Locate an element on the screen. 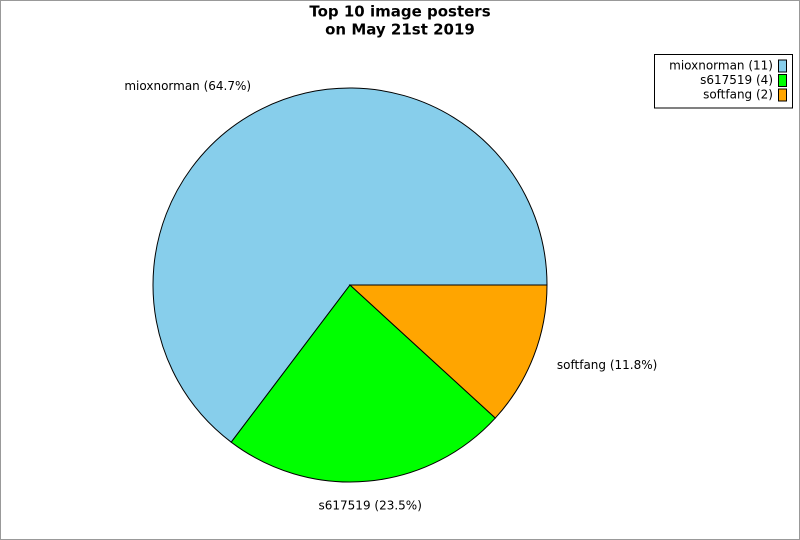  slice-label: softfang (11.8%) is located at coordinates (607, 365).